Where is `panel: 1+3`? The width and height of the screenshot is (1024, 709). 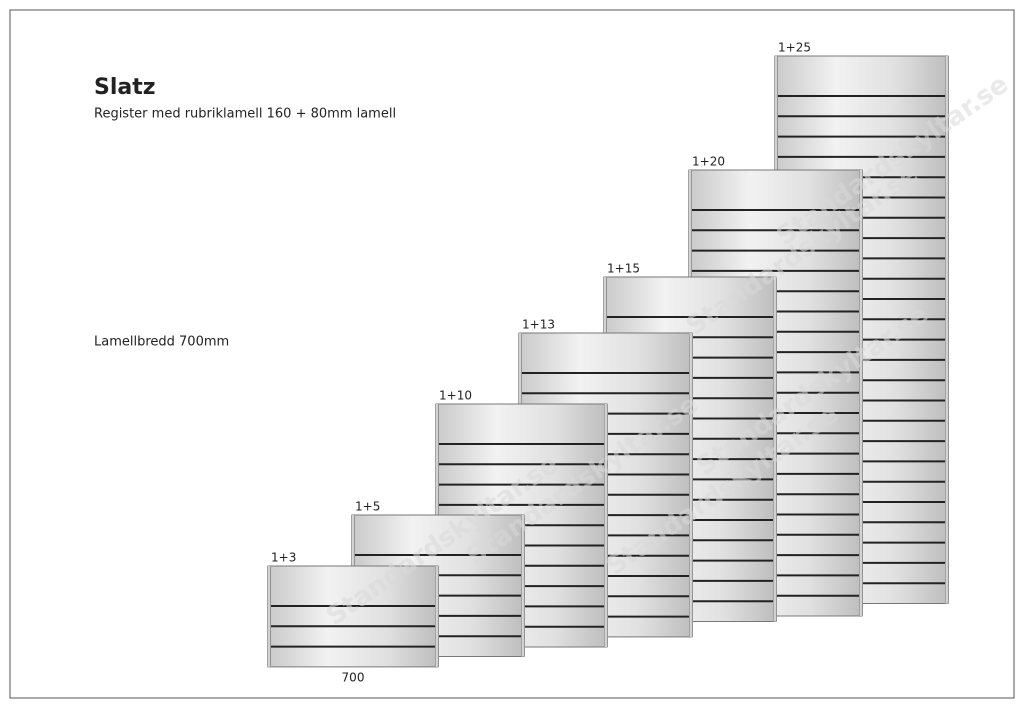 panel: 1+3 is located at coordinates (353, 609).